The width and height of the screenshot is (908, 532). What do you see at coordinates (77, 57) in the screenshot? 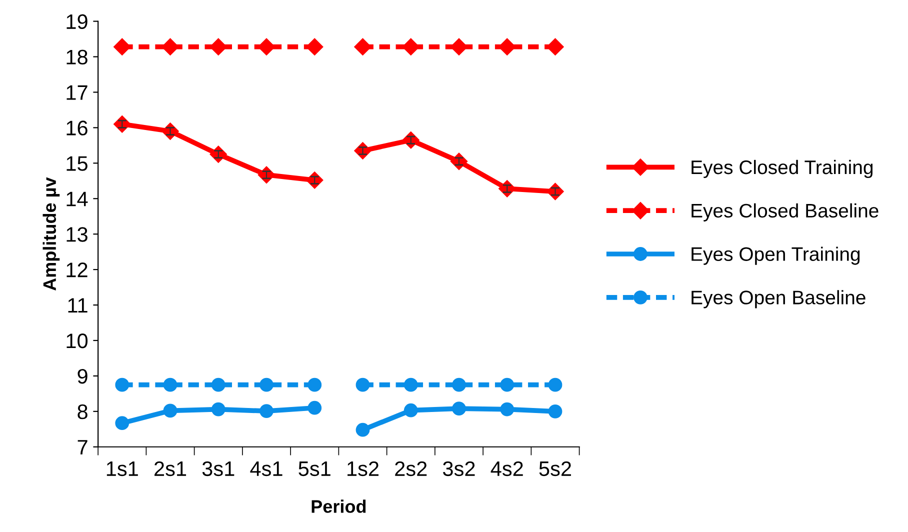
I see `y-tick-label: 18` at bounding box center [77, 57].